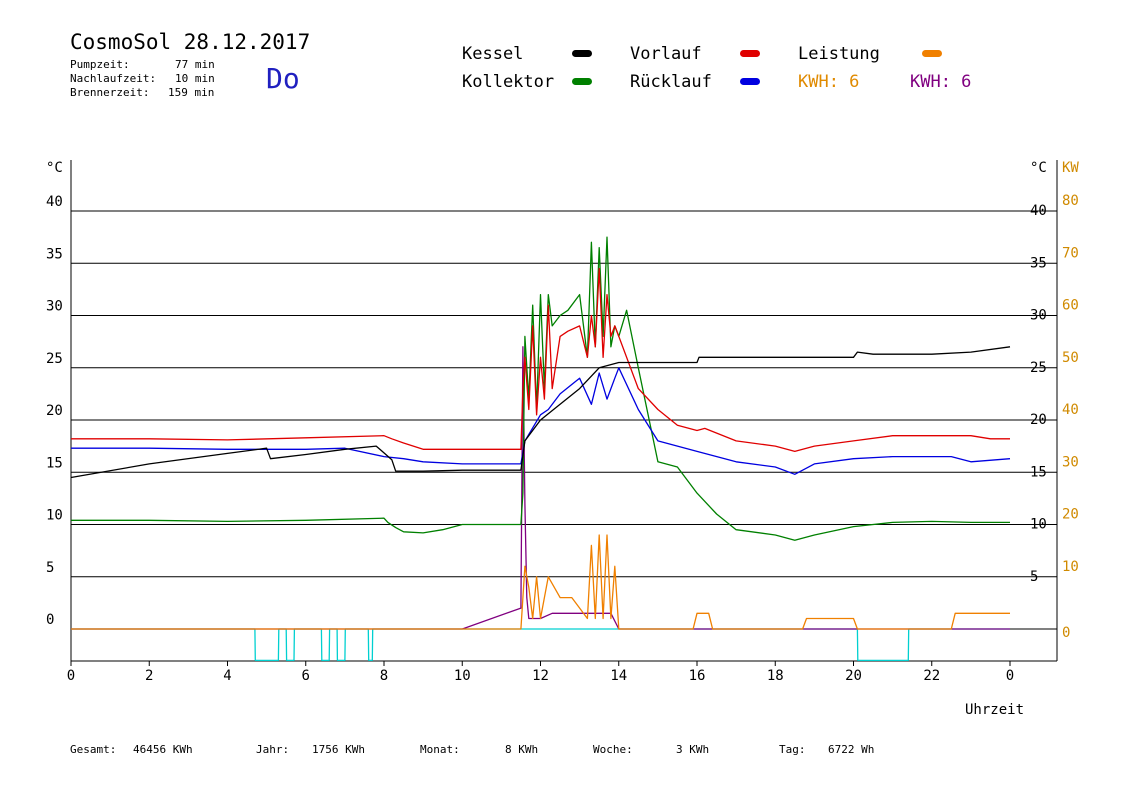 The height and width of the screenshot is (812, 1148). Describe the element at coordinates (750, 53) in the screenshot. I see `legend-vorlauf-swatch` at that location.